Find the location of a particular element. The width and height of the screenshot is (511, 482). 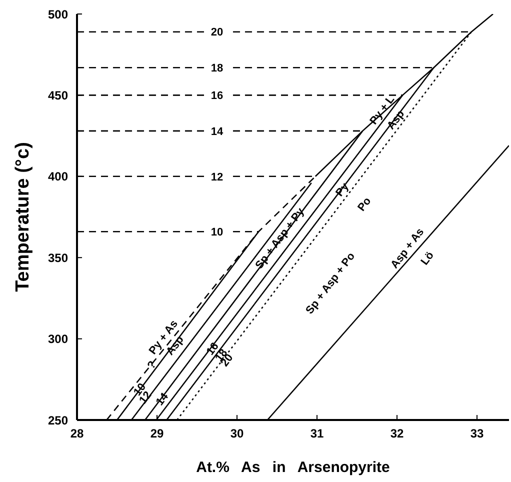

y-tick-label: 300 is located at coordinates (58, 339).